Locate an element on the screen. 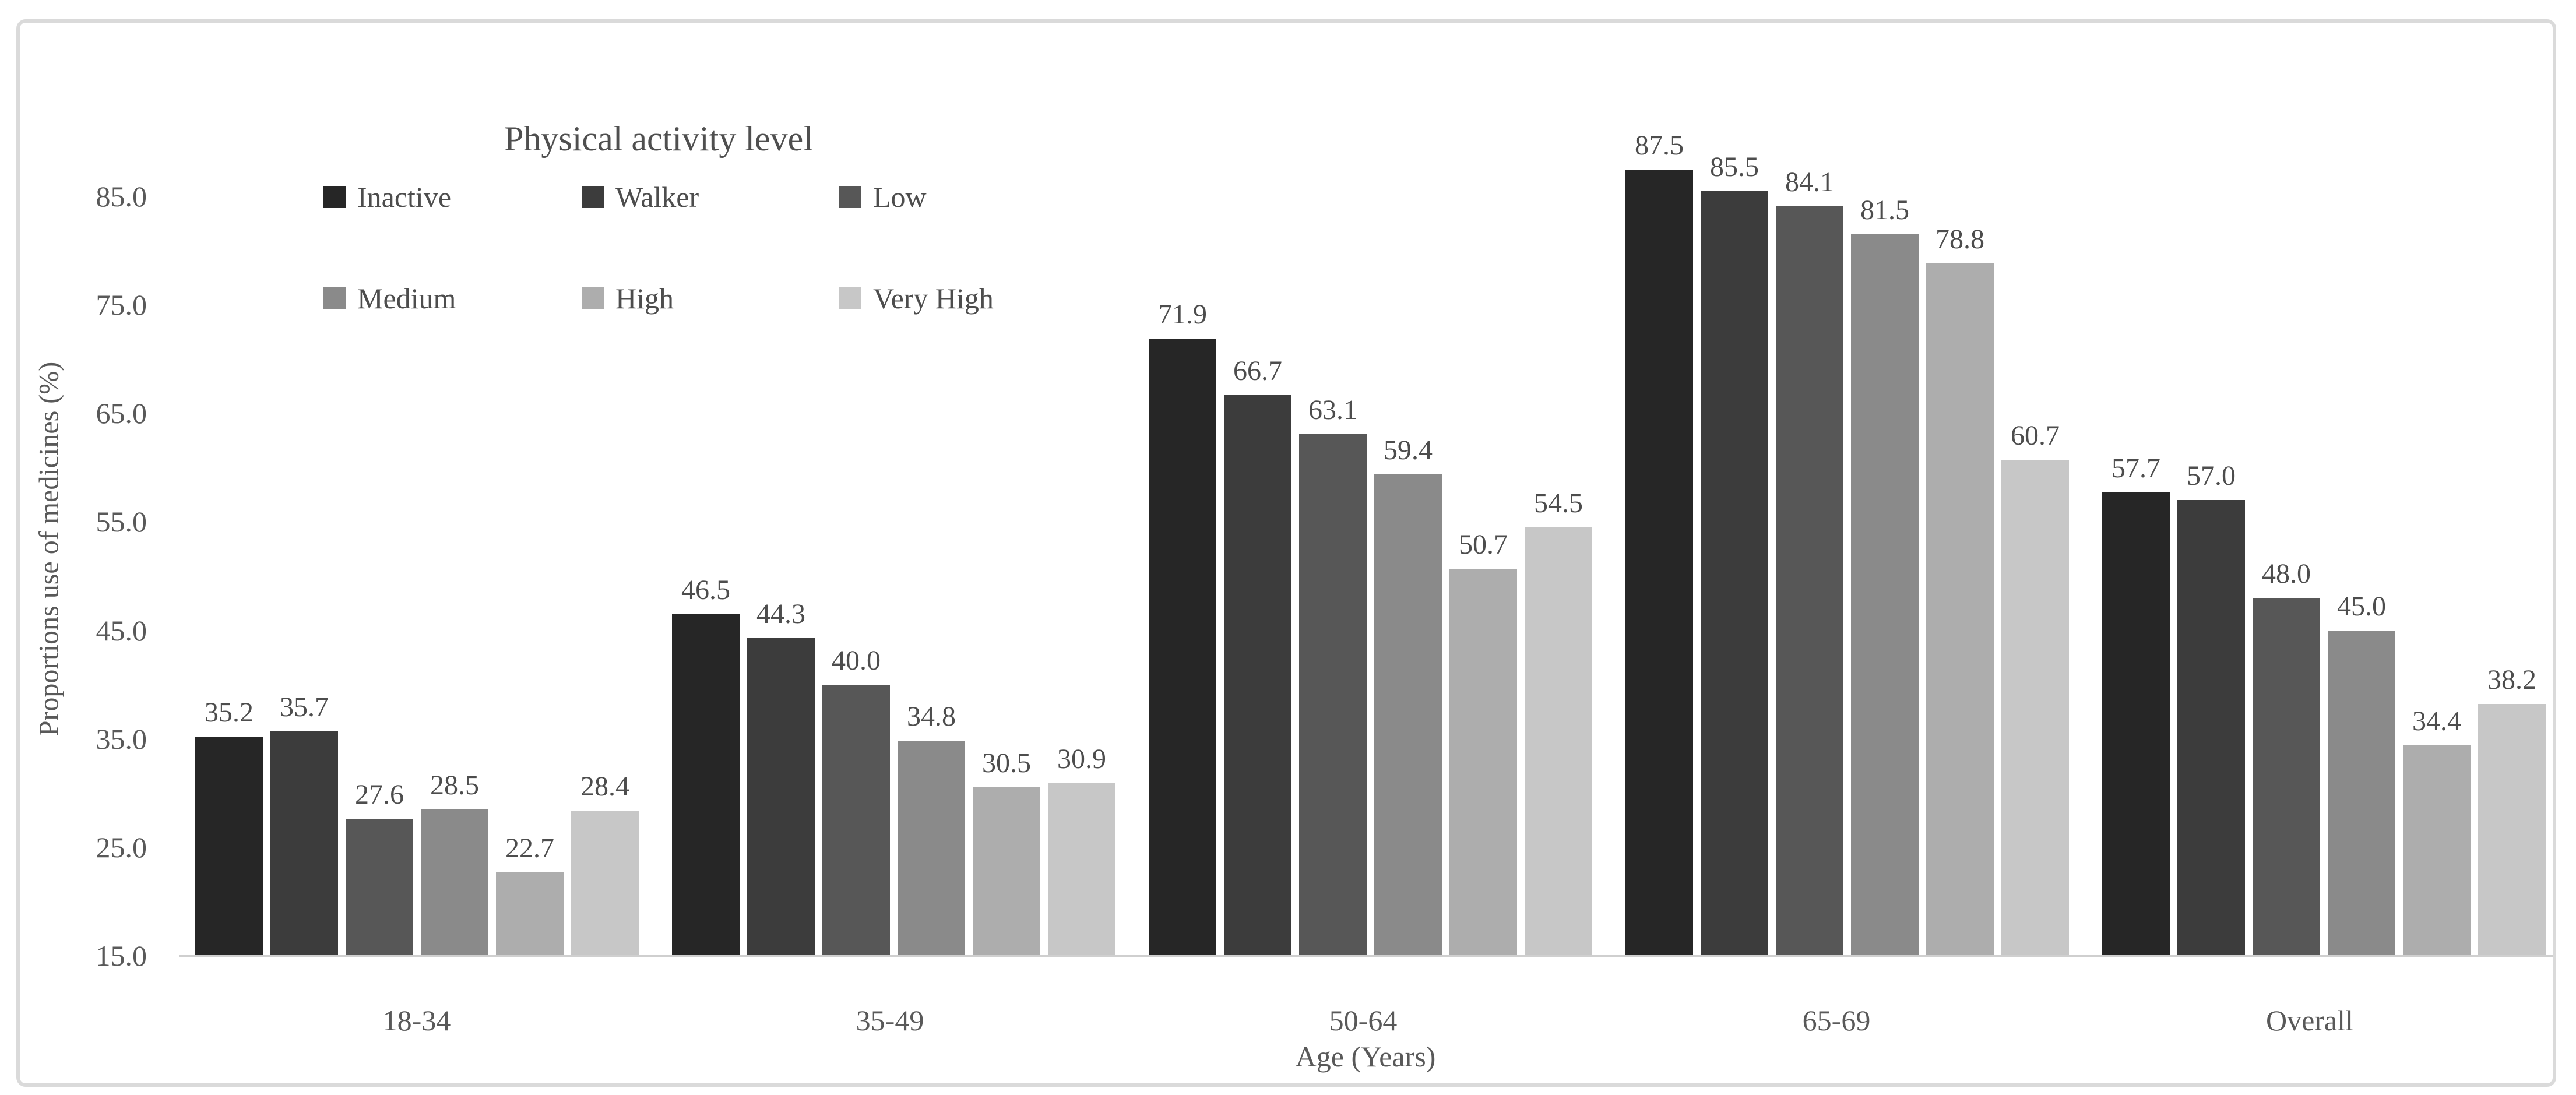 This screenshot has width=2576, height=1095. bar-value-label: 27.6 is located at coordinates (380, 795).